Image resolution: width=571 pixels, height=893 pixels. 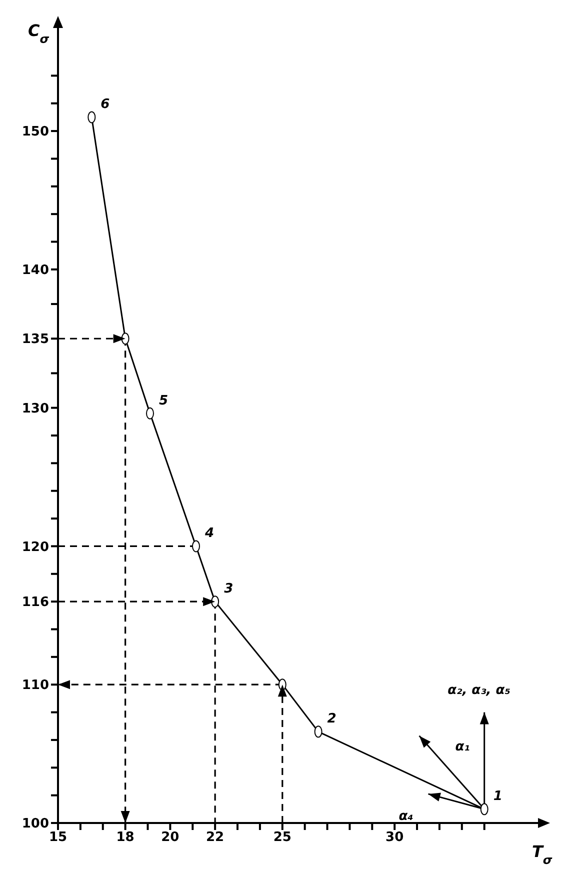 I want to click on y-axis-title: C$_{σ}$, so click(x=39, y=33).